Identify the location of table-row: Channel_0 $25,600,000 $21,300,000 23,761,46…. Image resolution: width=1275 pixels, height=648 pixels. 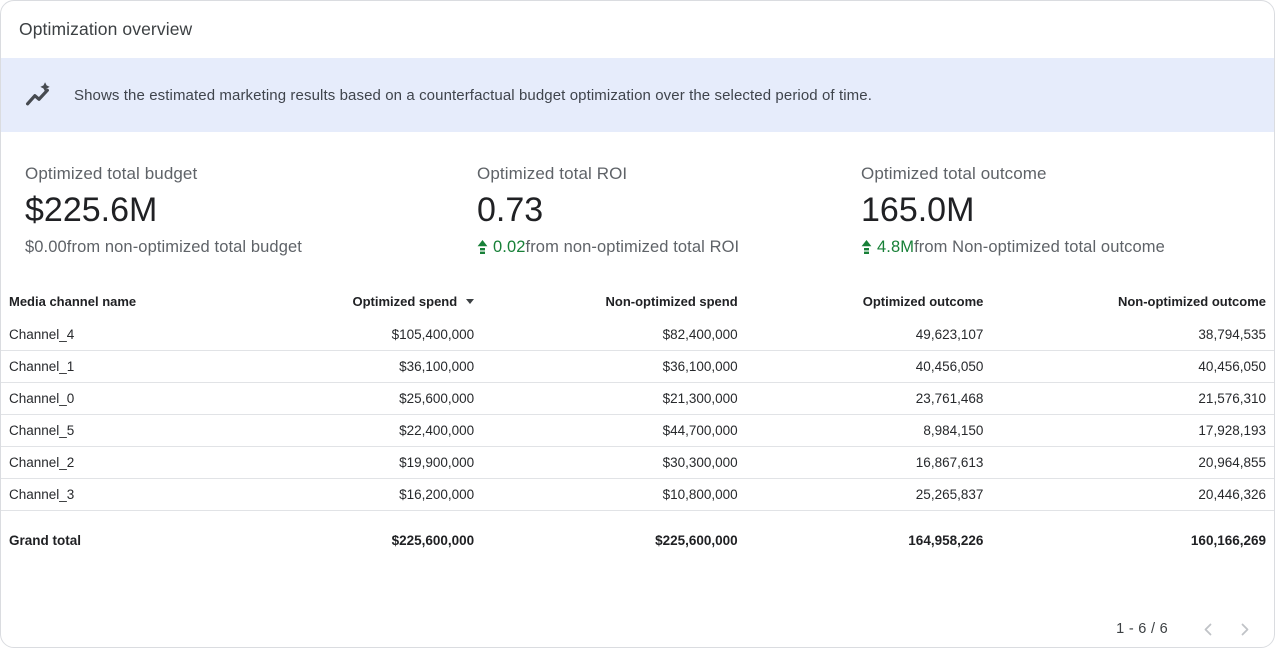
(637, 399).